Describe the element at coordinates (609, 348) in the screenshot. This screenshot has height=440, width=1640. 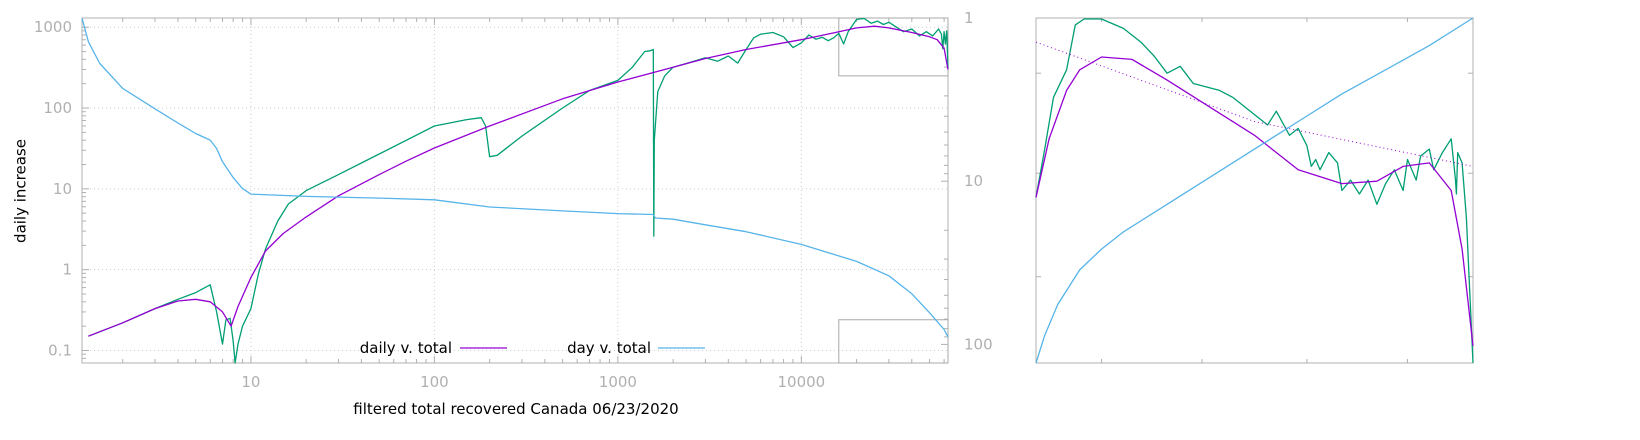
I see `legend-label-day-v-total: day v. total` at that location.